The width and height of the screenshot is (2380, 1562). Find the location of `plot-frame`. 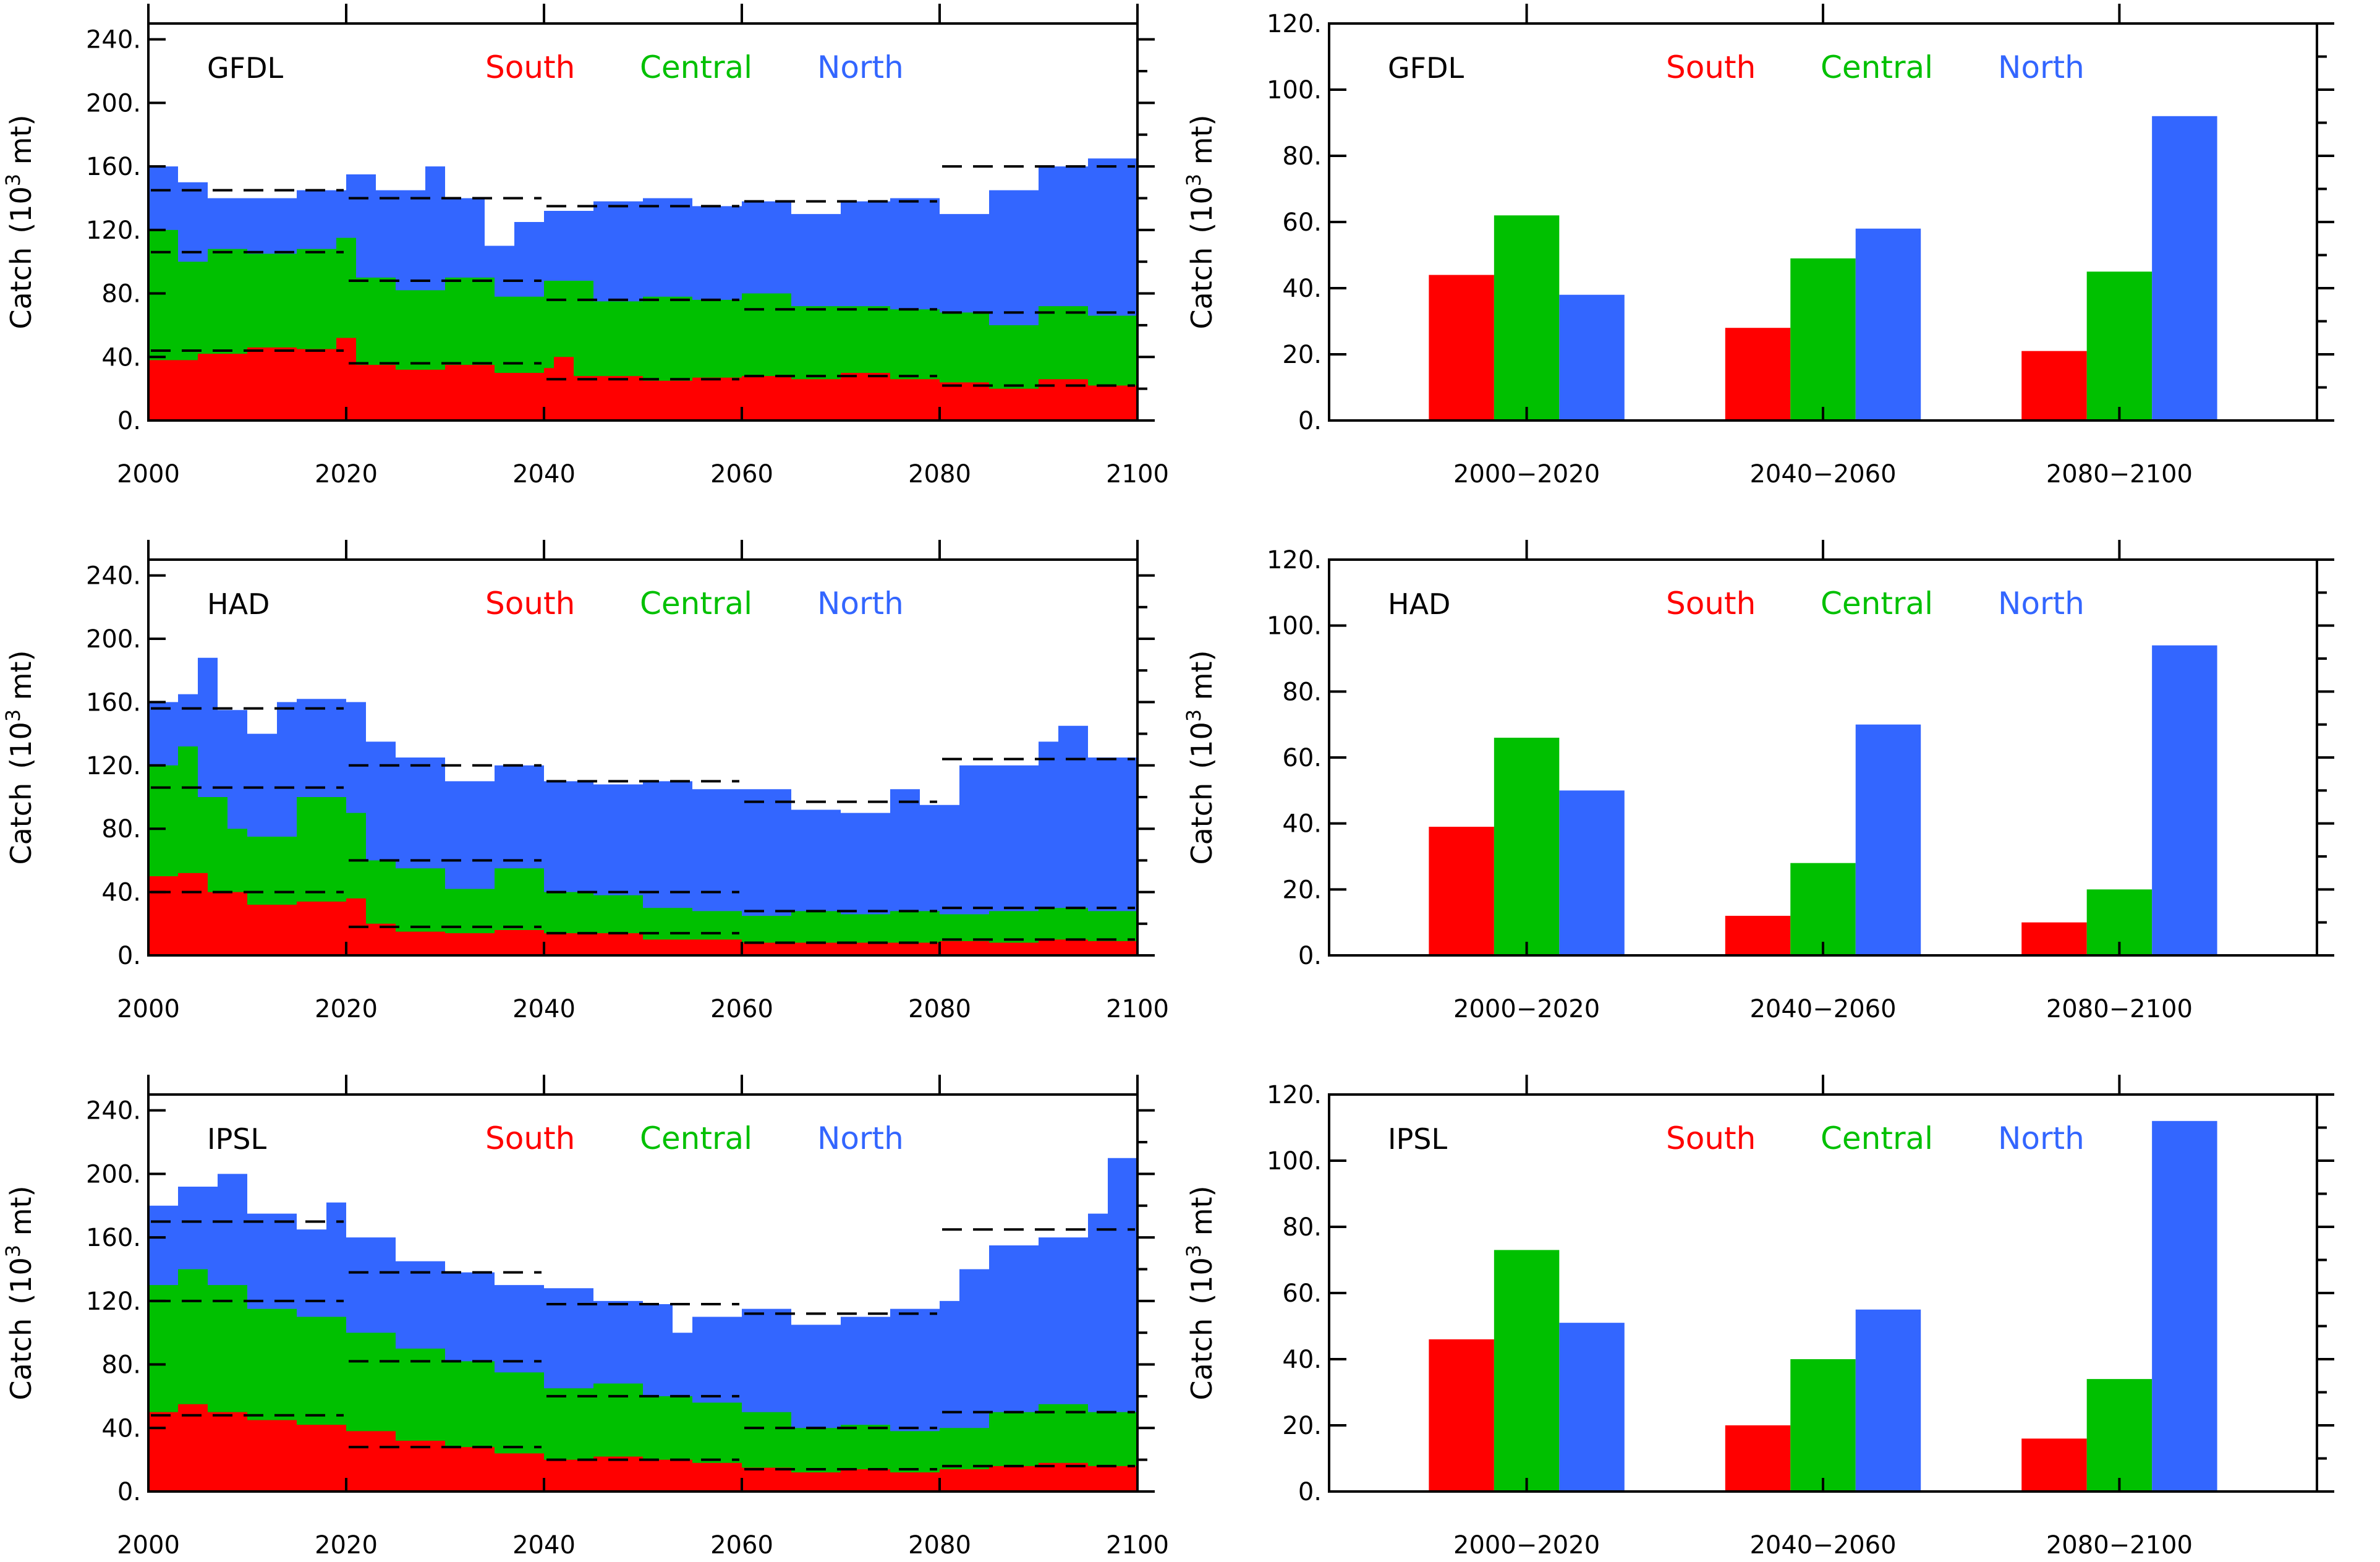

plot-frame is located at coordinates (643, 222).